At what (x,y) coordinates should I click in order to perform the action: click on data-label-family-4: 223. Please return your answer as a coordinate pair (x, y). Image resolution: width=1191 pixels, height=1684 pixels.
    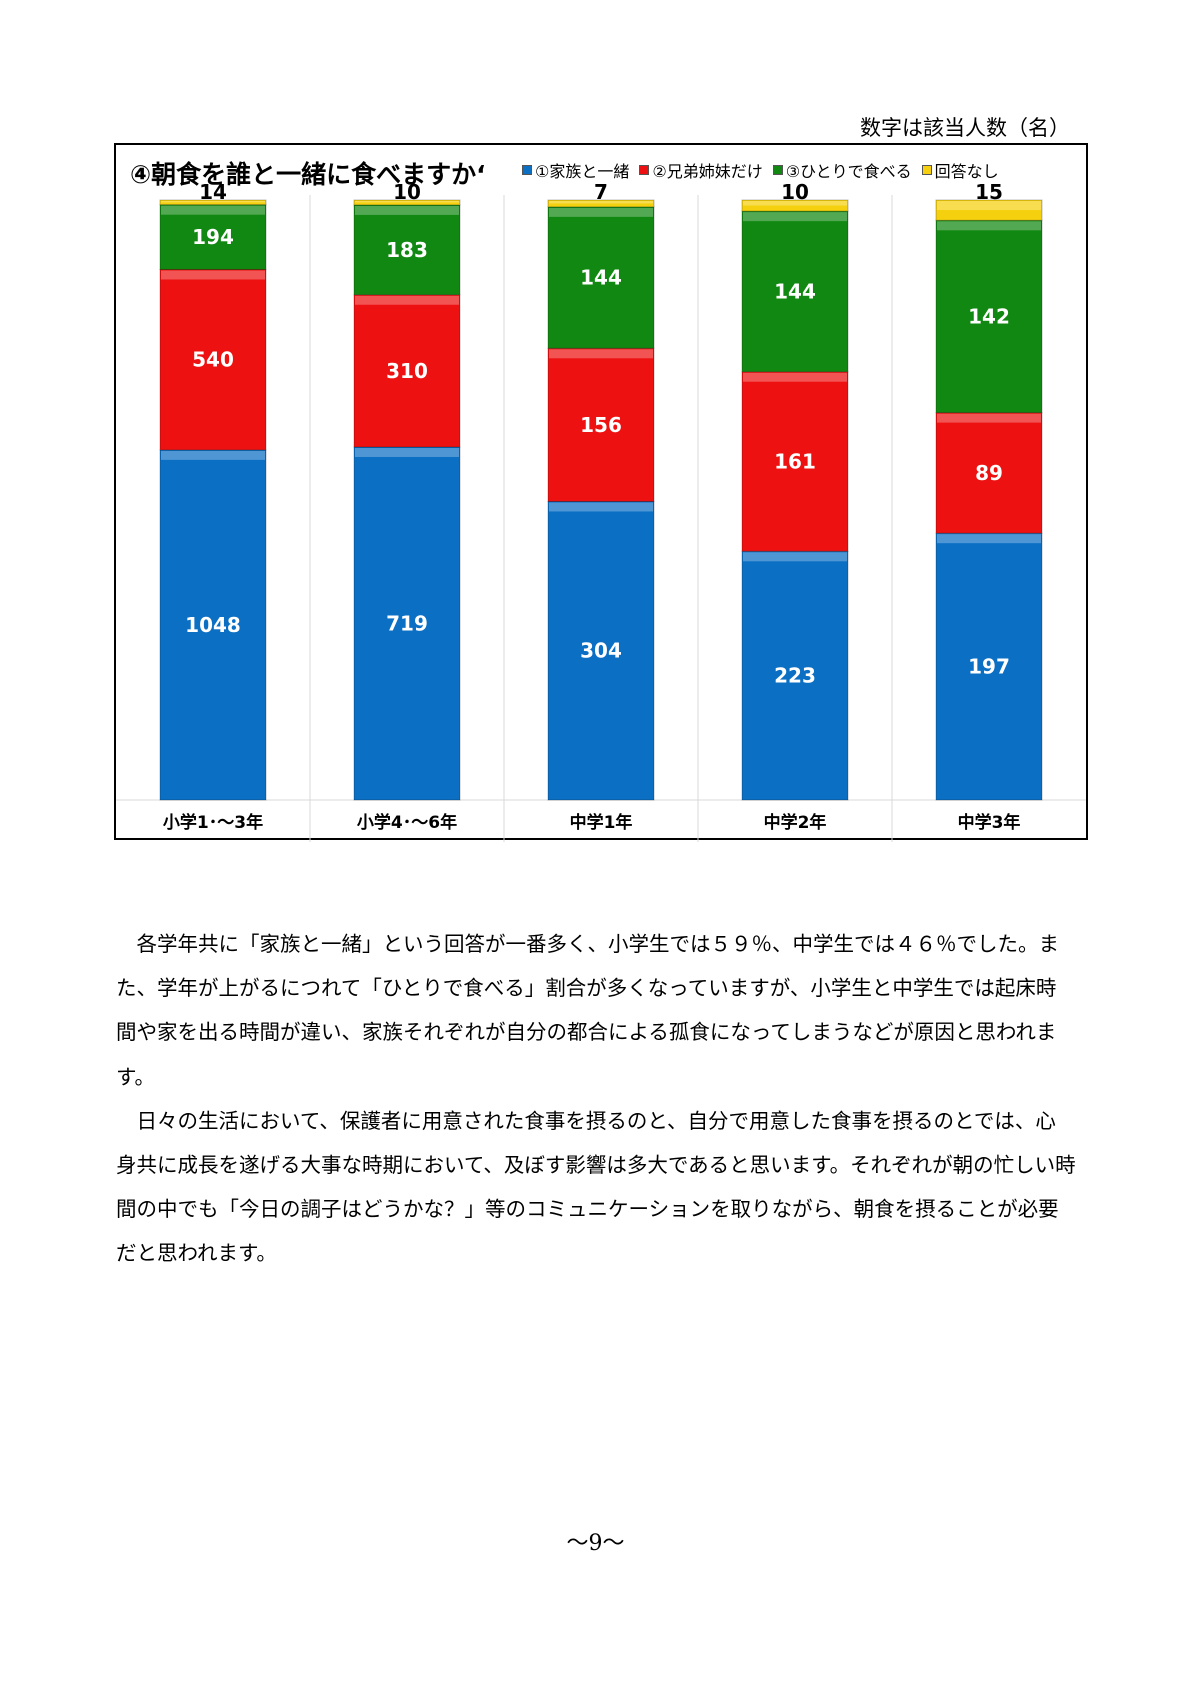
    Looking at the image, I should click on (795, 676).